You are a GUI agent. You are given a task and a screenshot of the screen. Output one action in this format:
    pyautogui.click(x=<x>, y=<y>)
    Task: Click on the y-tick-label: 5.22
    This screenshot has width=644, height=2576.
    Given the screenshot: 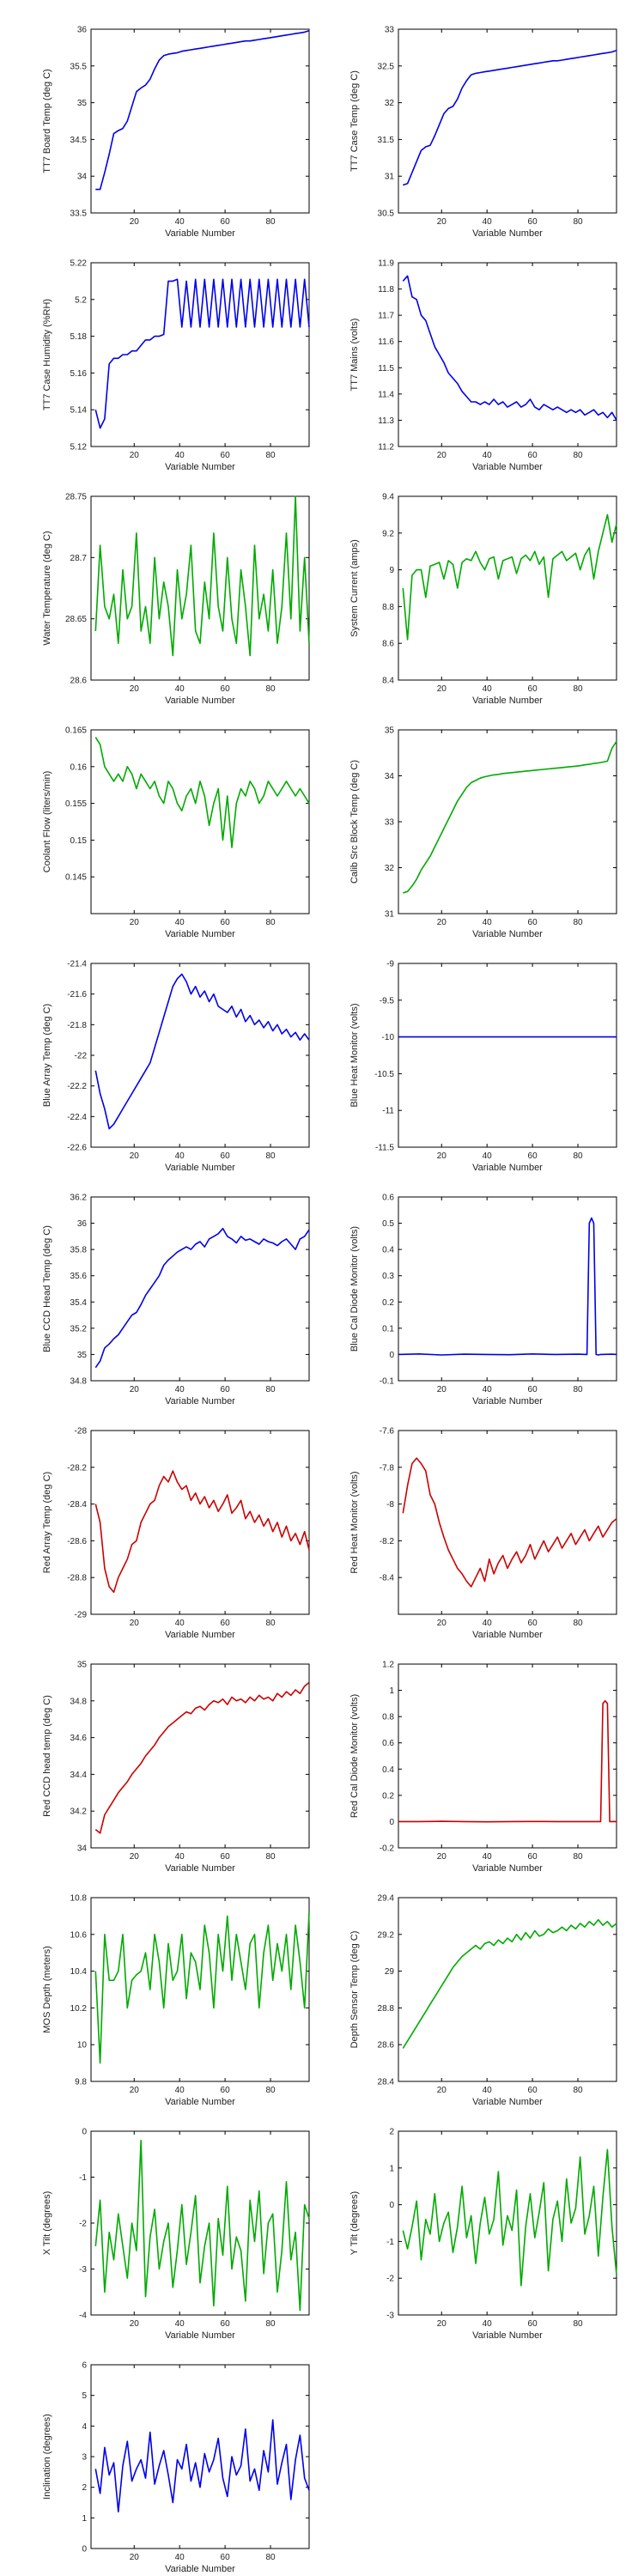 What is the action you would take?
    pyautogui.click(x=79, y=264)
    